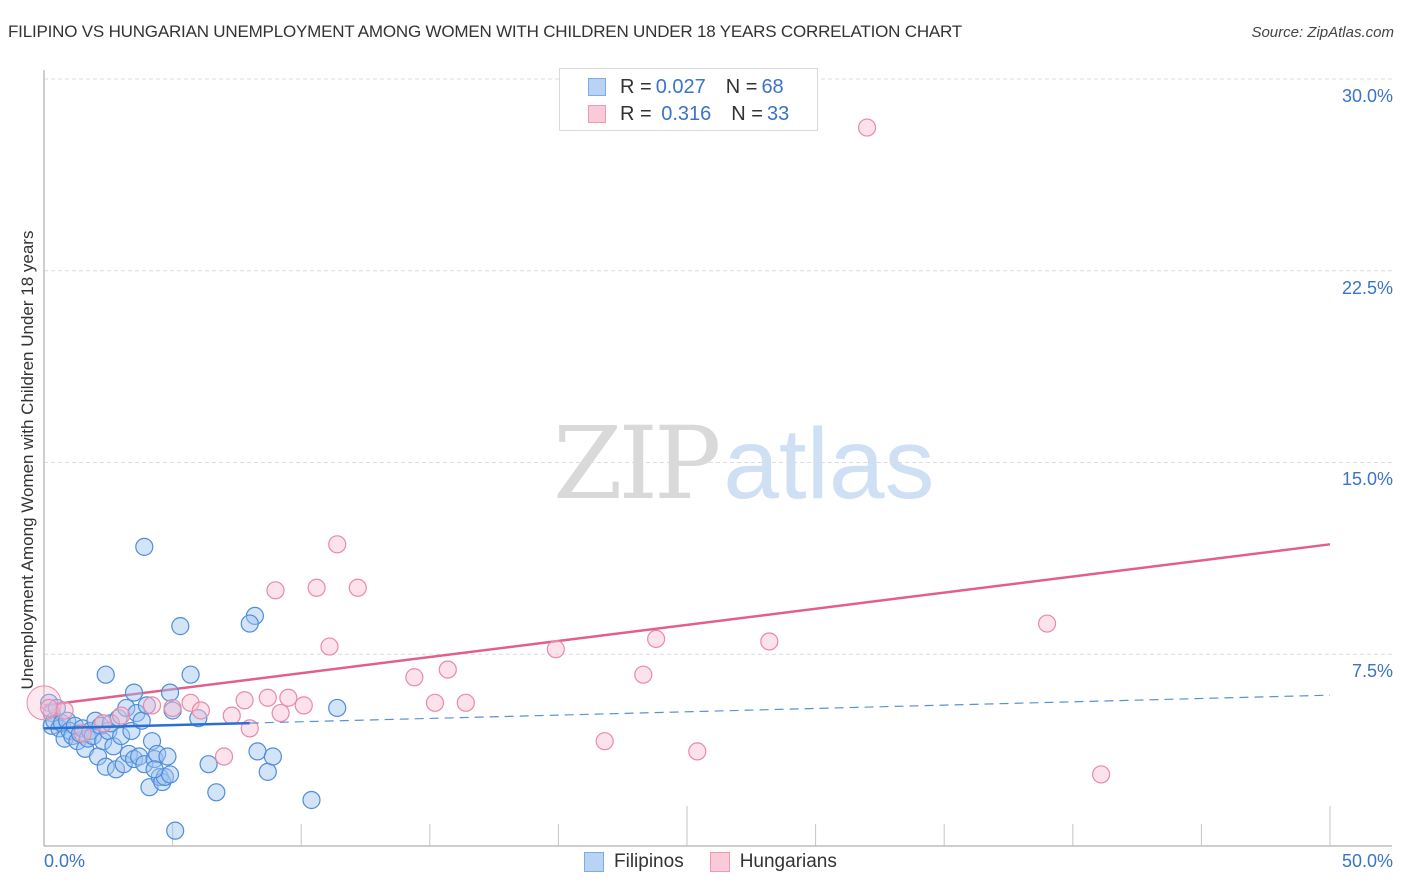  What do you see at coordinates (1367, 479) in the screenshot?
I see `y-tick-15: 15.0%` at bounding box center [1367, 479].